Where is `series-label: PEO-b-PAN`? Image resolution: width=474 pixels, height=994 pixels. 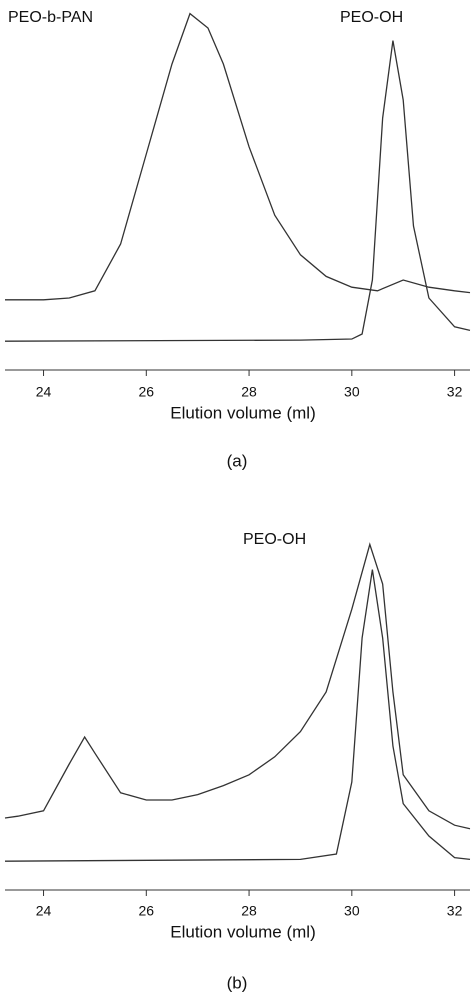
series-label: PEO-b-PAN is located at coordinates (50, 17).